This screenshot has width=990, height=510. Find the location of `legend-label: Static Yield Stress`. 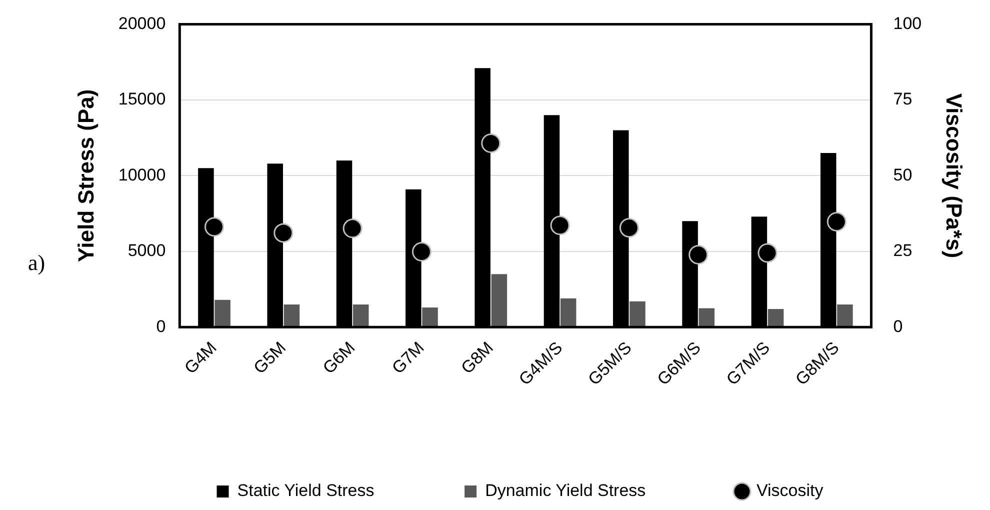

legend-label: Static Yield Stress is located at coordinates (305, 490).